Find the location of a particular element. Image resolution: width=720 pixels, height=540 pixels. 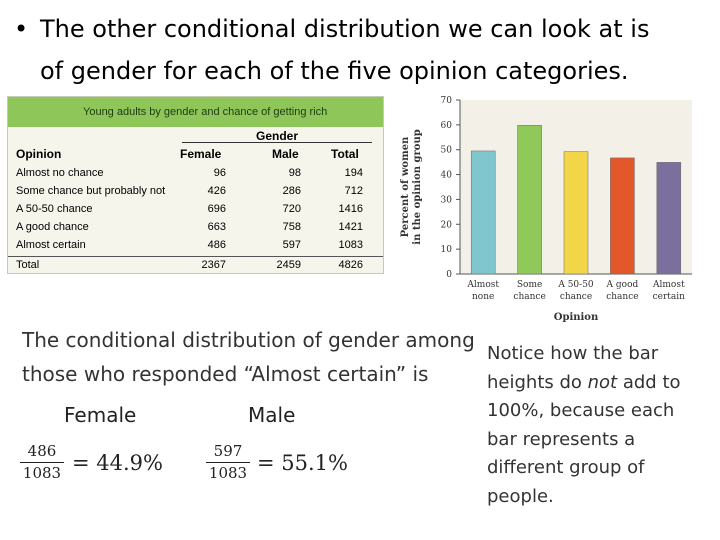

col-total: Total is located at coordinates (345, 154).